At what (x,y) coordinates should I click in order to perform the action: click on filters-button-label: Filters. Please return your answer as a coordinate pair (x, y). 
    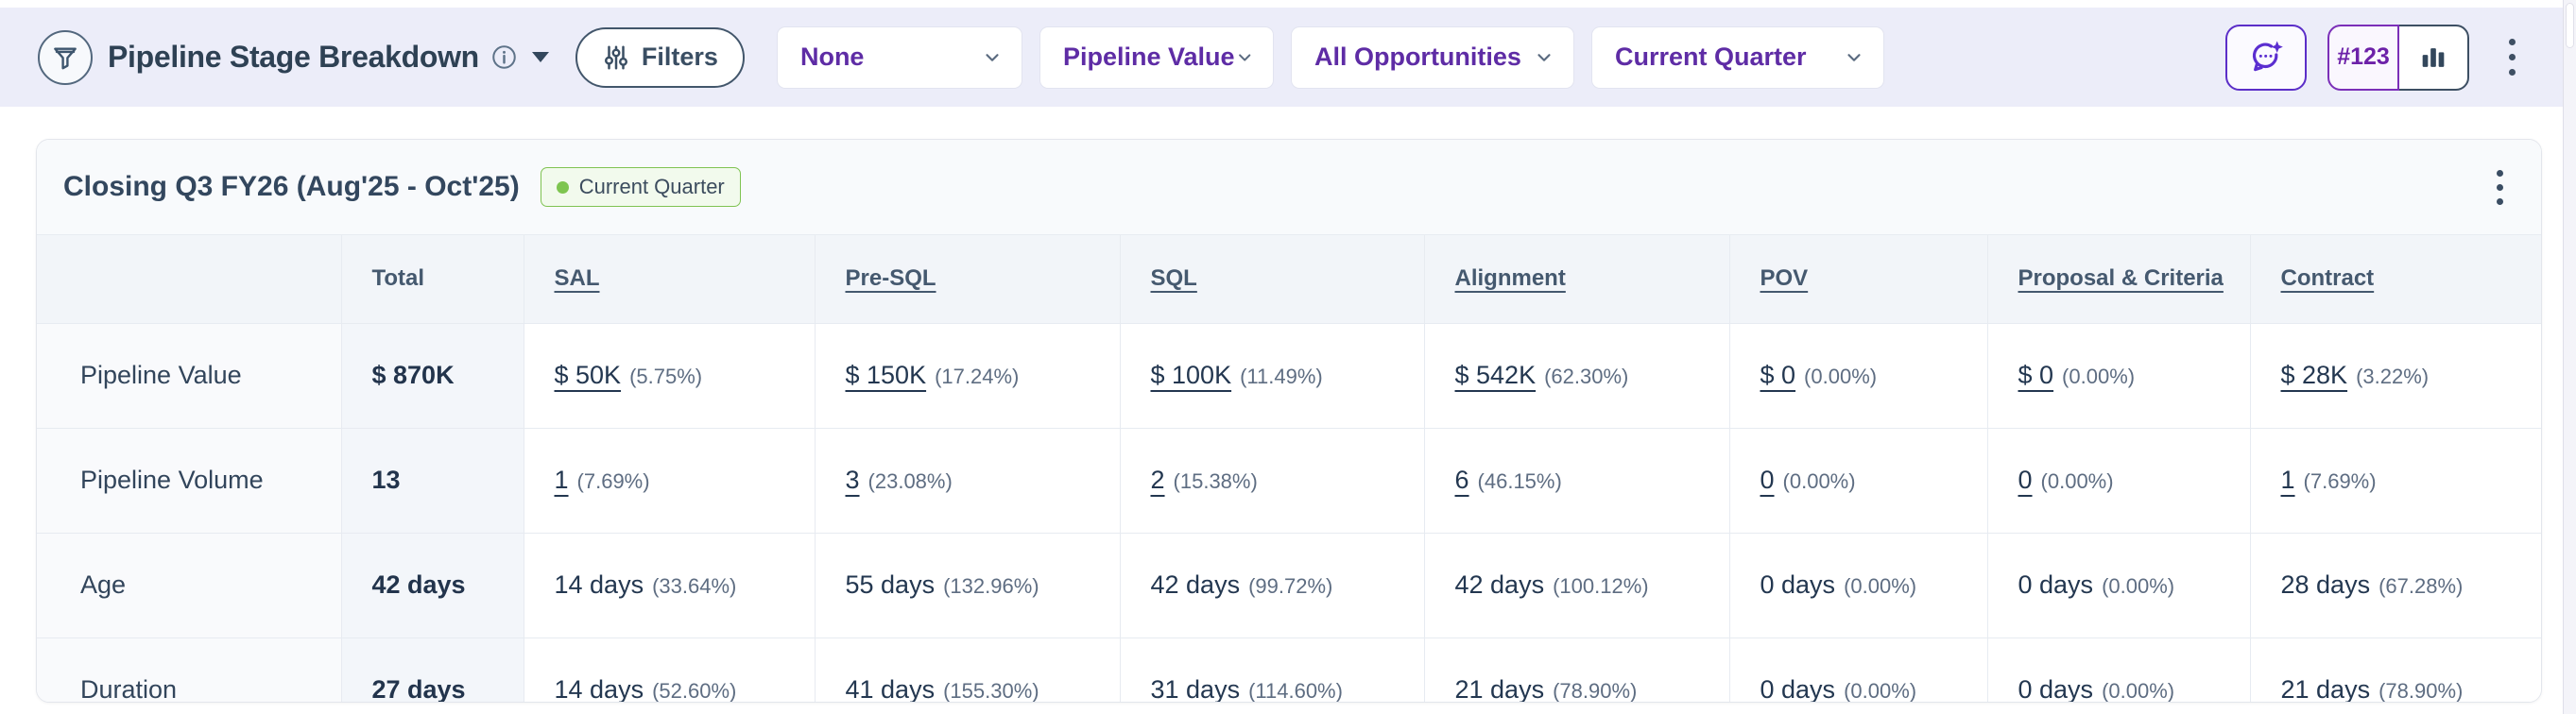
    Looking at the image, I should click on (679, 56).